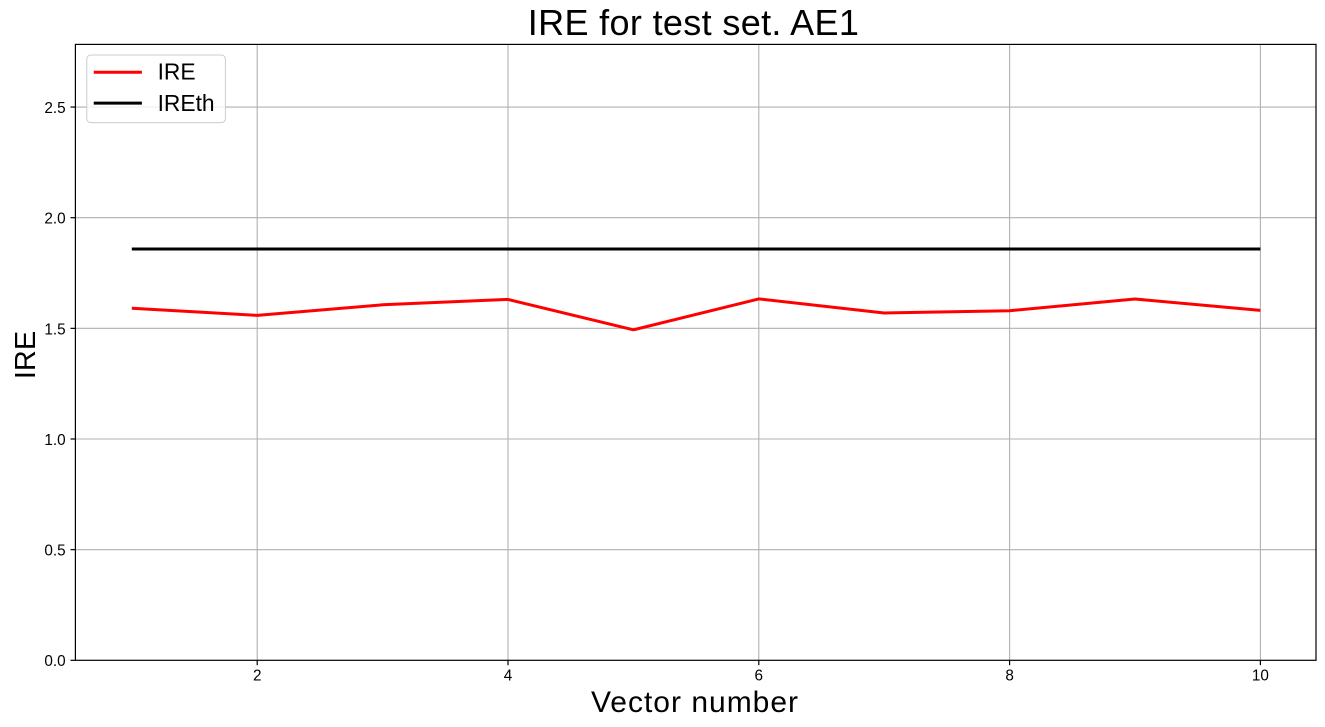 Image resolution: width=1325 pixels, height=727 pixels. Describe the element at coordinates (54, 661) in the screenshot. I see `svg-text: 0.0` at that location.